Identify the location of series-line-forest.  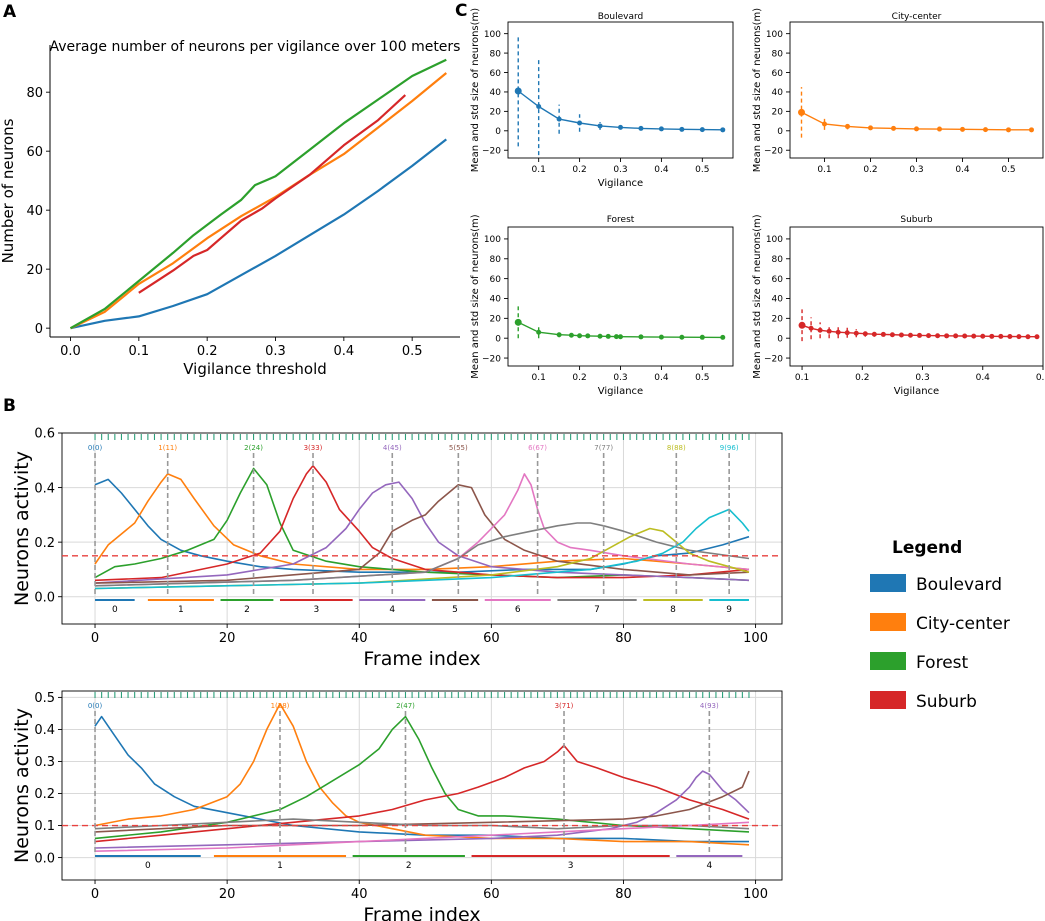
(258, 194).